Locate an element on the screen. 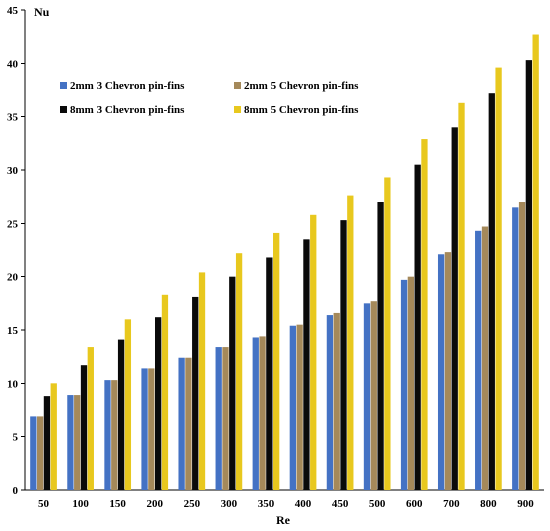 The height and width of the screenshot is (531, 550). x-tick-label: 200 is located at coordinates (155, 504).